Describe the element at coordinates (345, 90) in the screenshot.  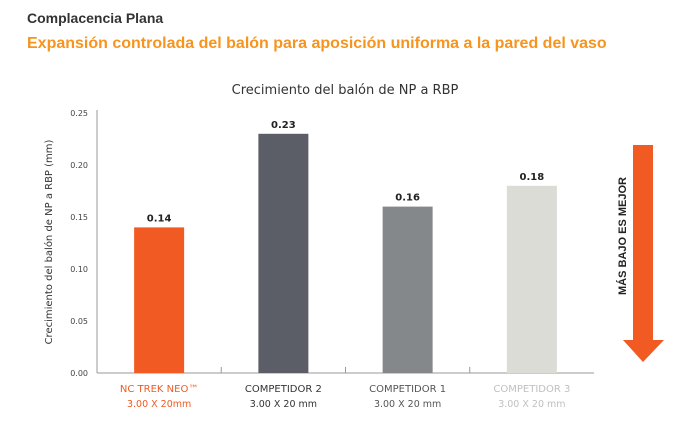
I see `chart-title: Crecimiento del balón de NP a RBP` at that location.